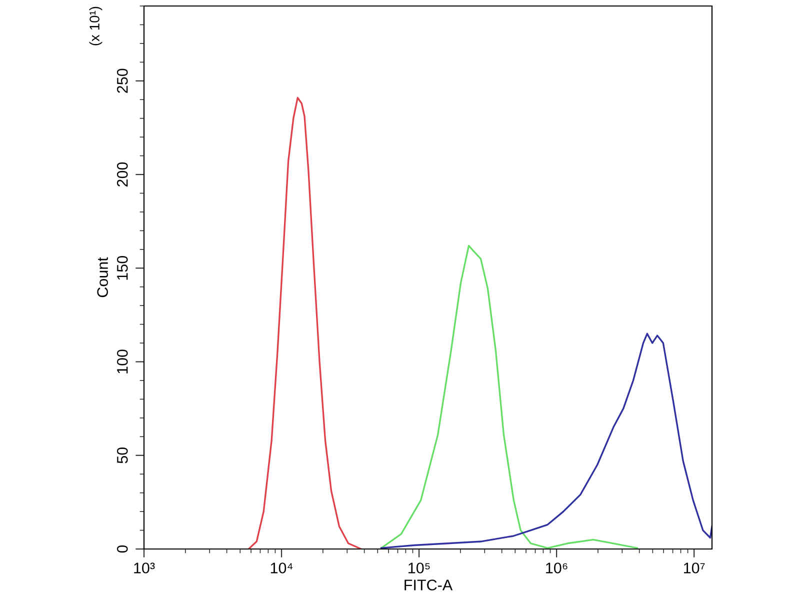 The height and width of the screenshot is (600, 800). What do you see at coordinates (102, 277) in the screenshot?
I see `y-axis-title: Count` at bounding box center [102, 277].